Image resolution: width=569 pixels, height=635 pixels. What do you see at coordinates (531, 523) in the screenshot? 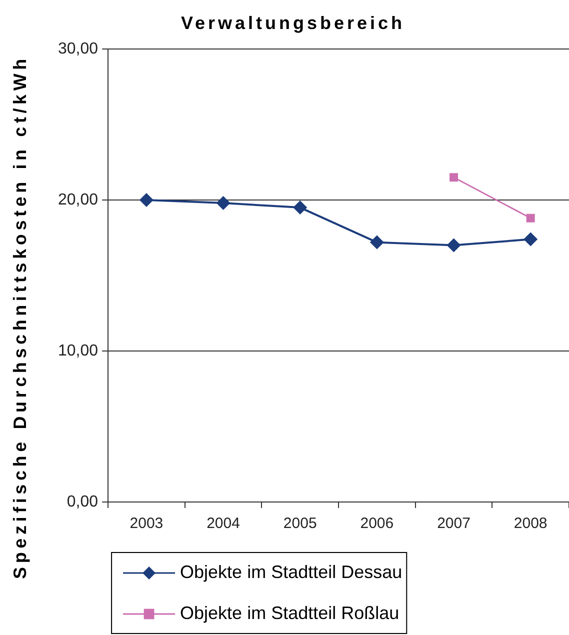
I see `x-tick-label: 2008` at bounding box center [531, 523].